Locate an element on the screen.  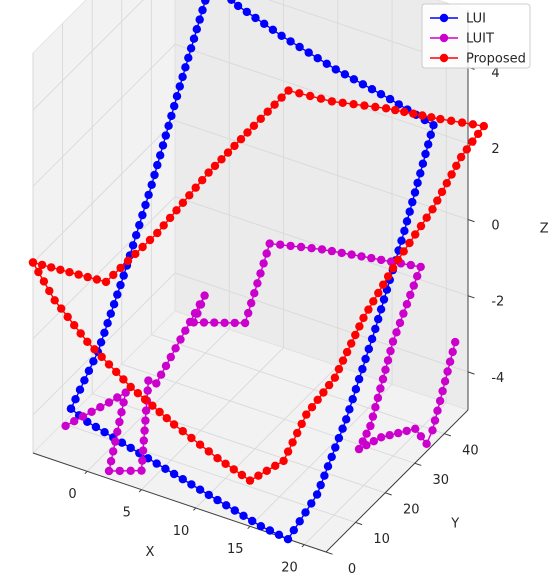
x-tick-label: 10 is located at coordinates (181, 531).